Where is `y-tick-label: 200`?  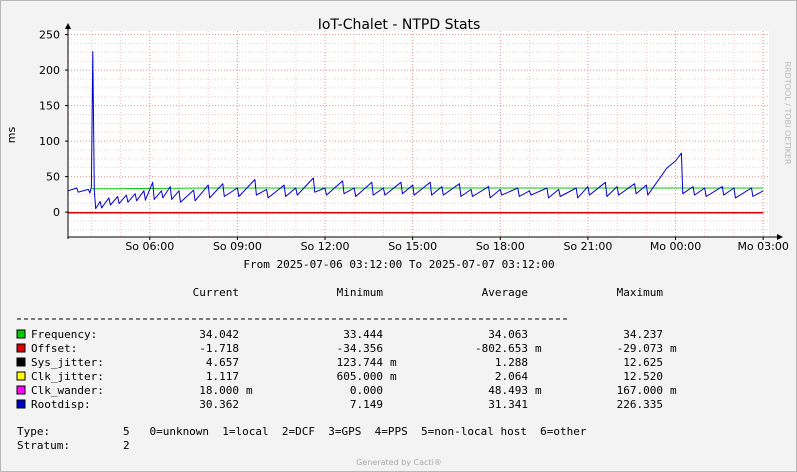 y-tick-label: 200 is located at coordinates (49, 70).